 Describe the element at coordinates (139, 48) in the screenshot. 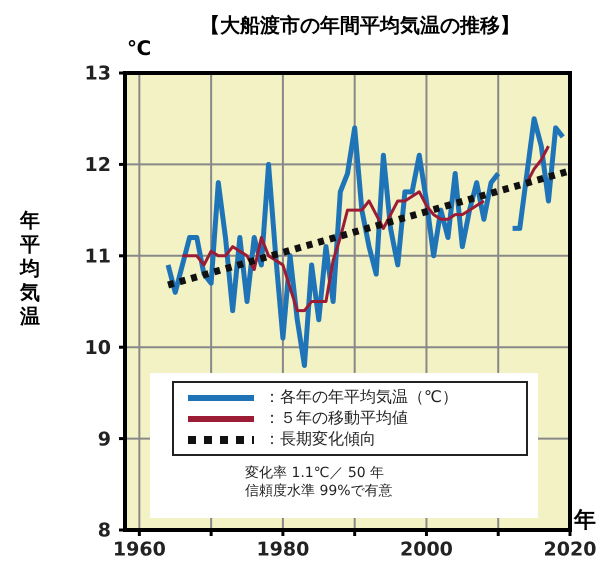

I see `text: ℃` at that location.